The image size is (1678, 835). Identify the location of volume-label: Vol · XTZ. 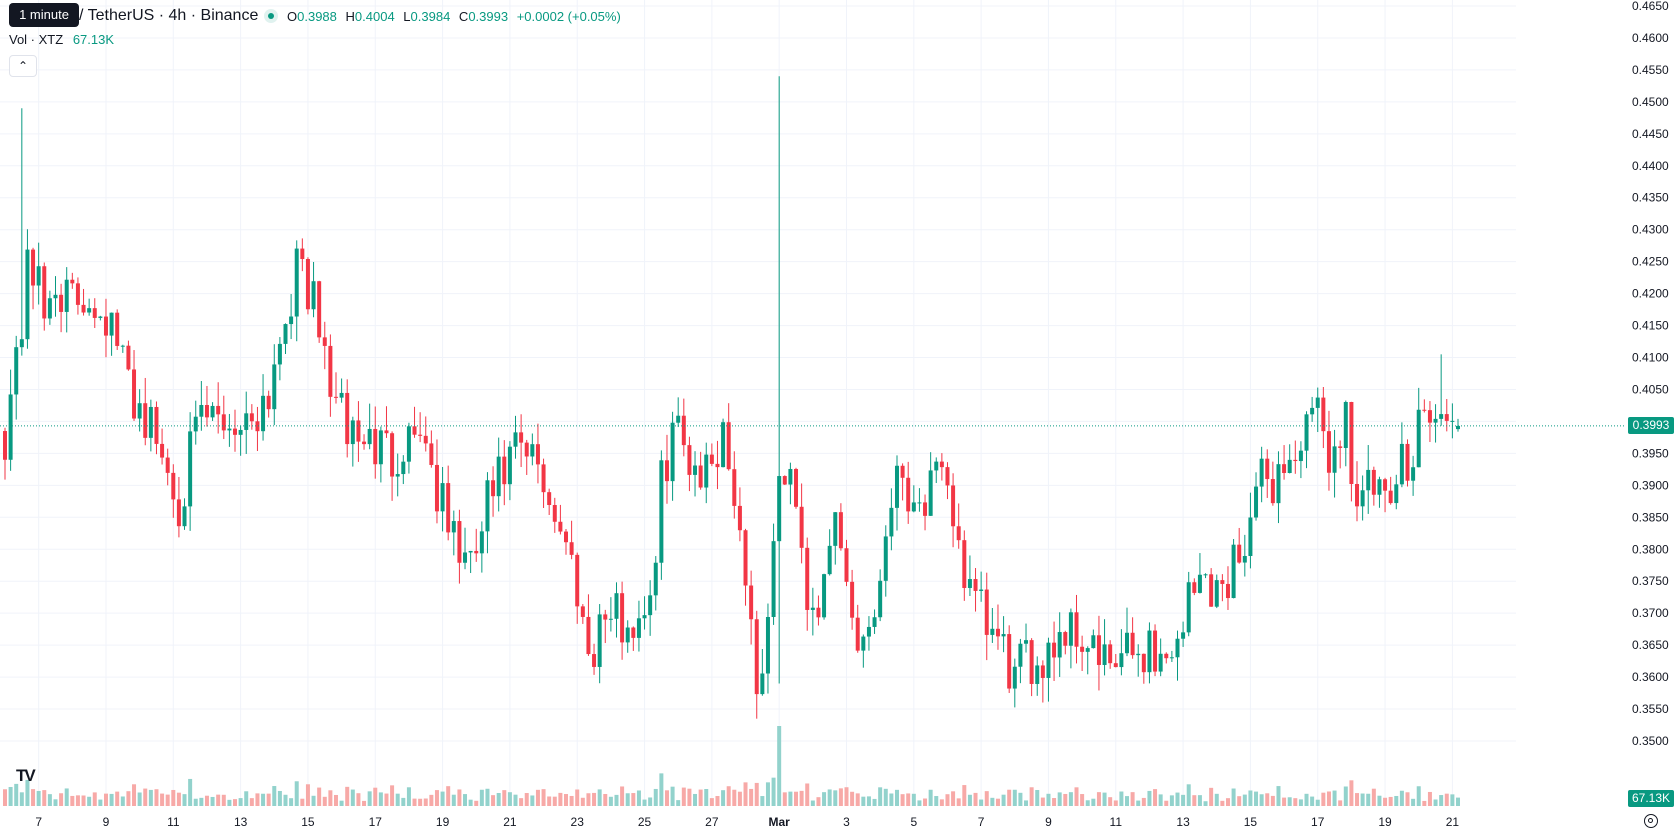
(36, 39).